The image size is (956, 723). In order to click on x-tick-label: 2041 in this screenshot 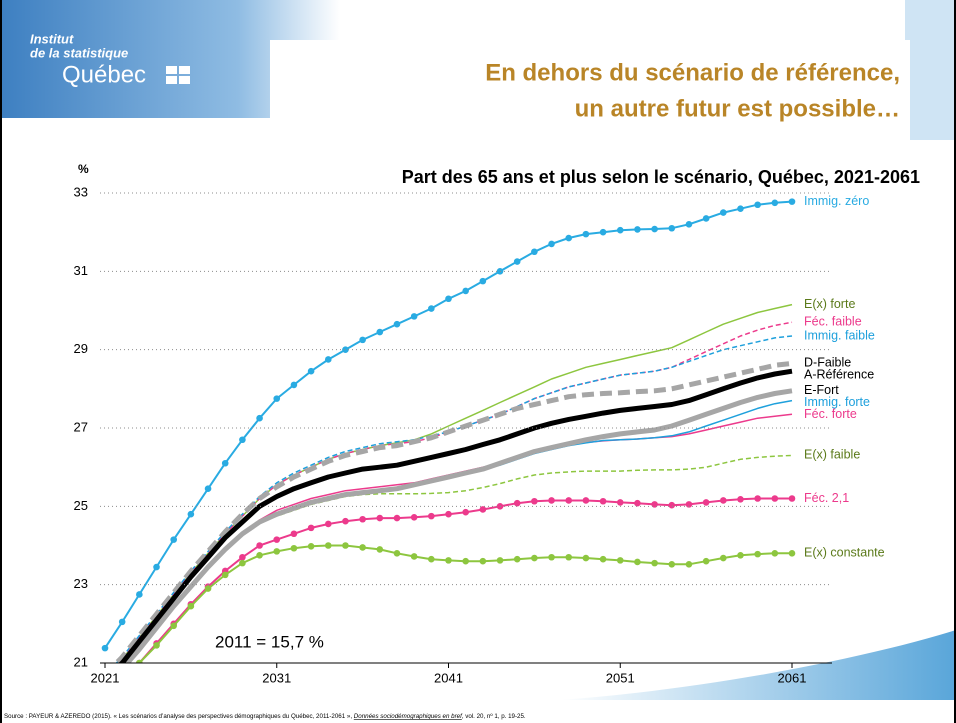, I will do `click(448, 677)`.